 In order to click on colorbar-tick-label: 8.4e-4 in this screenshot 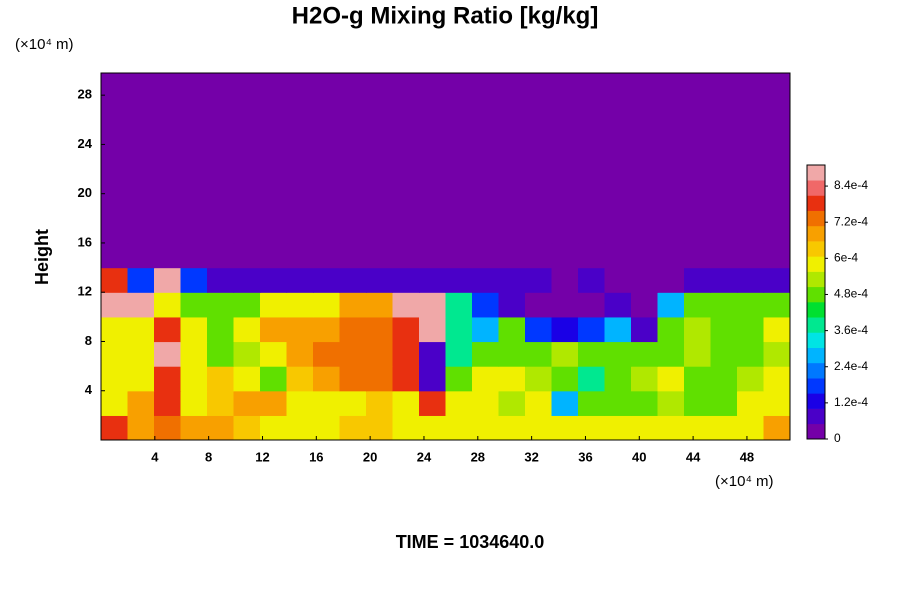, I will do `click(851, 185)`.